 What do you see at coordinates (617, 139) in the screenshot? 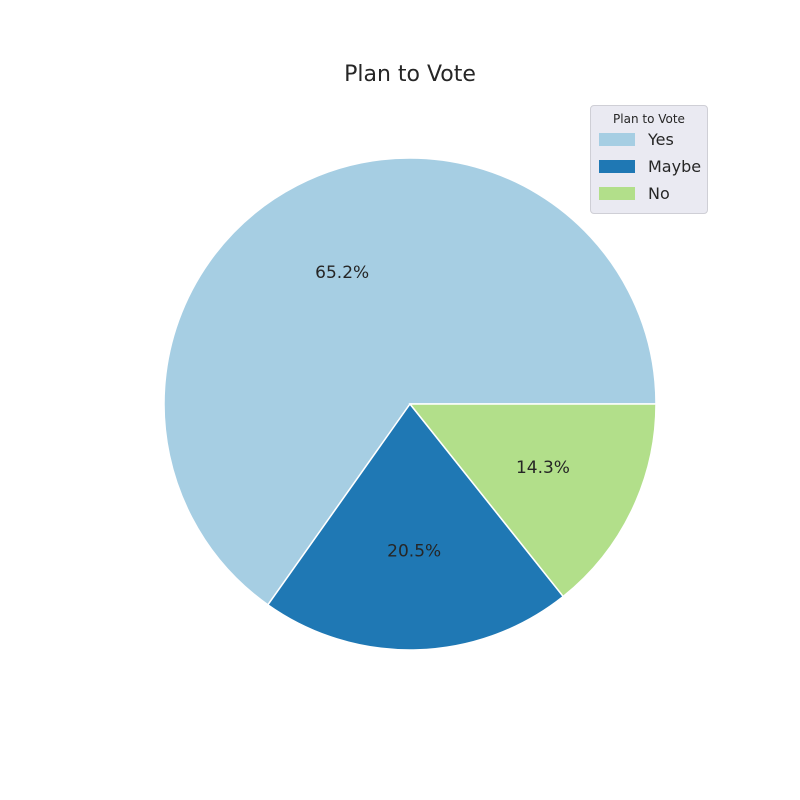
I see `legend-swatch-yes` at bounding box center [617, 139].